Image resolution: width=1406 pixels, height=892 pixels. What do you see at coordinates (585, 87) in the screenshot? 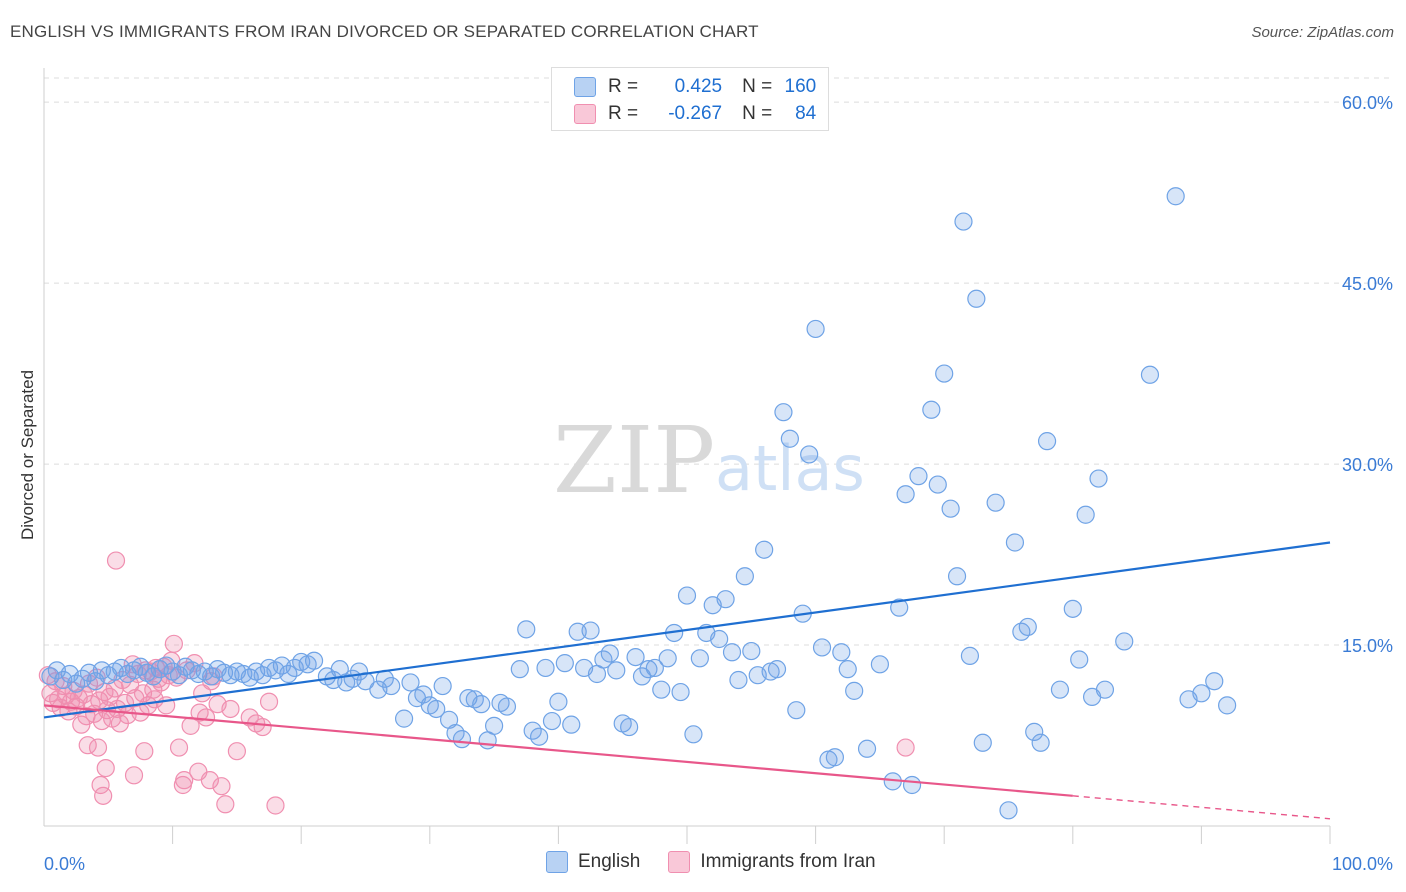
I see `english-swatch` at bounding box center [585, 87].